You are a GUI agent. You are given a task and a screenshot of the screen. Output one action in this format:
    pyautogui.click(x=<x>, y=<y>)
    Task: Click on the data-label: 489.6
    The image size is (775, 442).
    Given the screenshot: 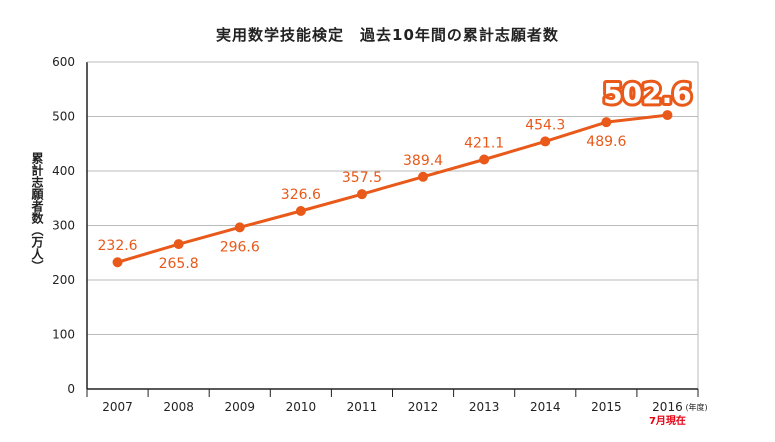 What is the action you would take?
    pyautogui.click(x=606, y=142)
    